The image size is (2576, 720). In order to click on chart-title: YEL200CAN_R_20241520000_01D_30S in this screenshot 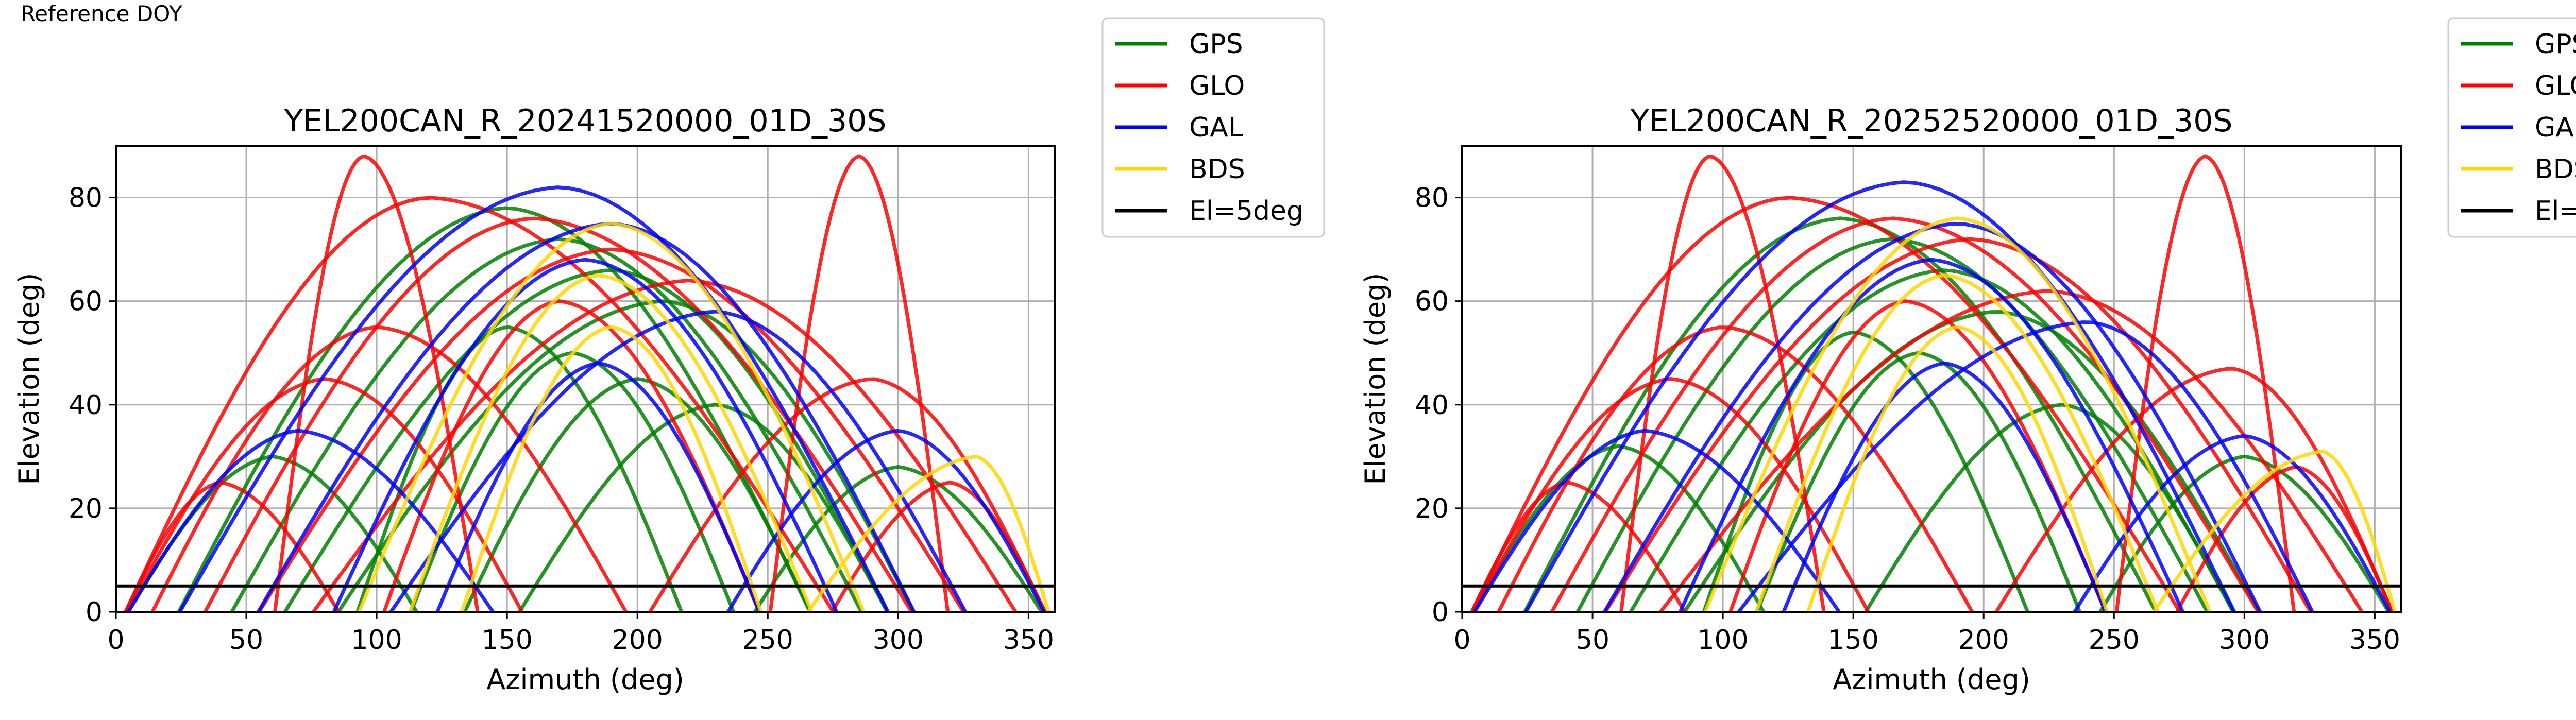, I will do `click(585, 121)`.